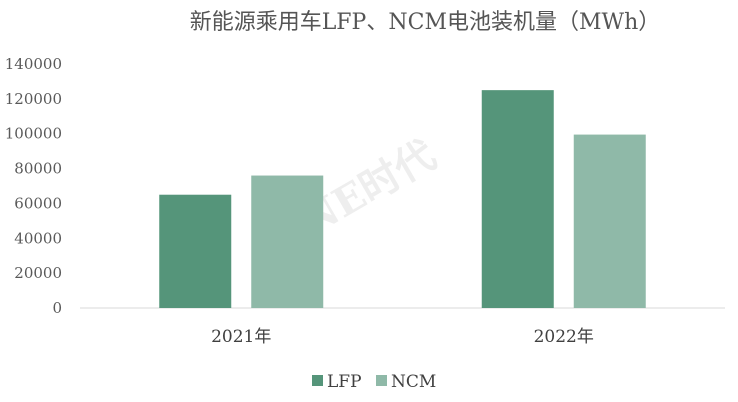  I want to click on legend-swatch-ncm, so click(381, 380).